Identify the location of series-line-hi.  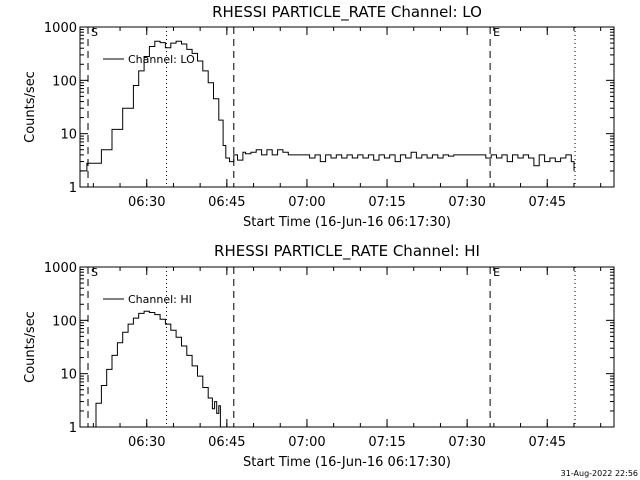
(155, 369).